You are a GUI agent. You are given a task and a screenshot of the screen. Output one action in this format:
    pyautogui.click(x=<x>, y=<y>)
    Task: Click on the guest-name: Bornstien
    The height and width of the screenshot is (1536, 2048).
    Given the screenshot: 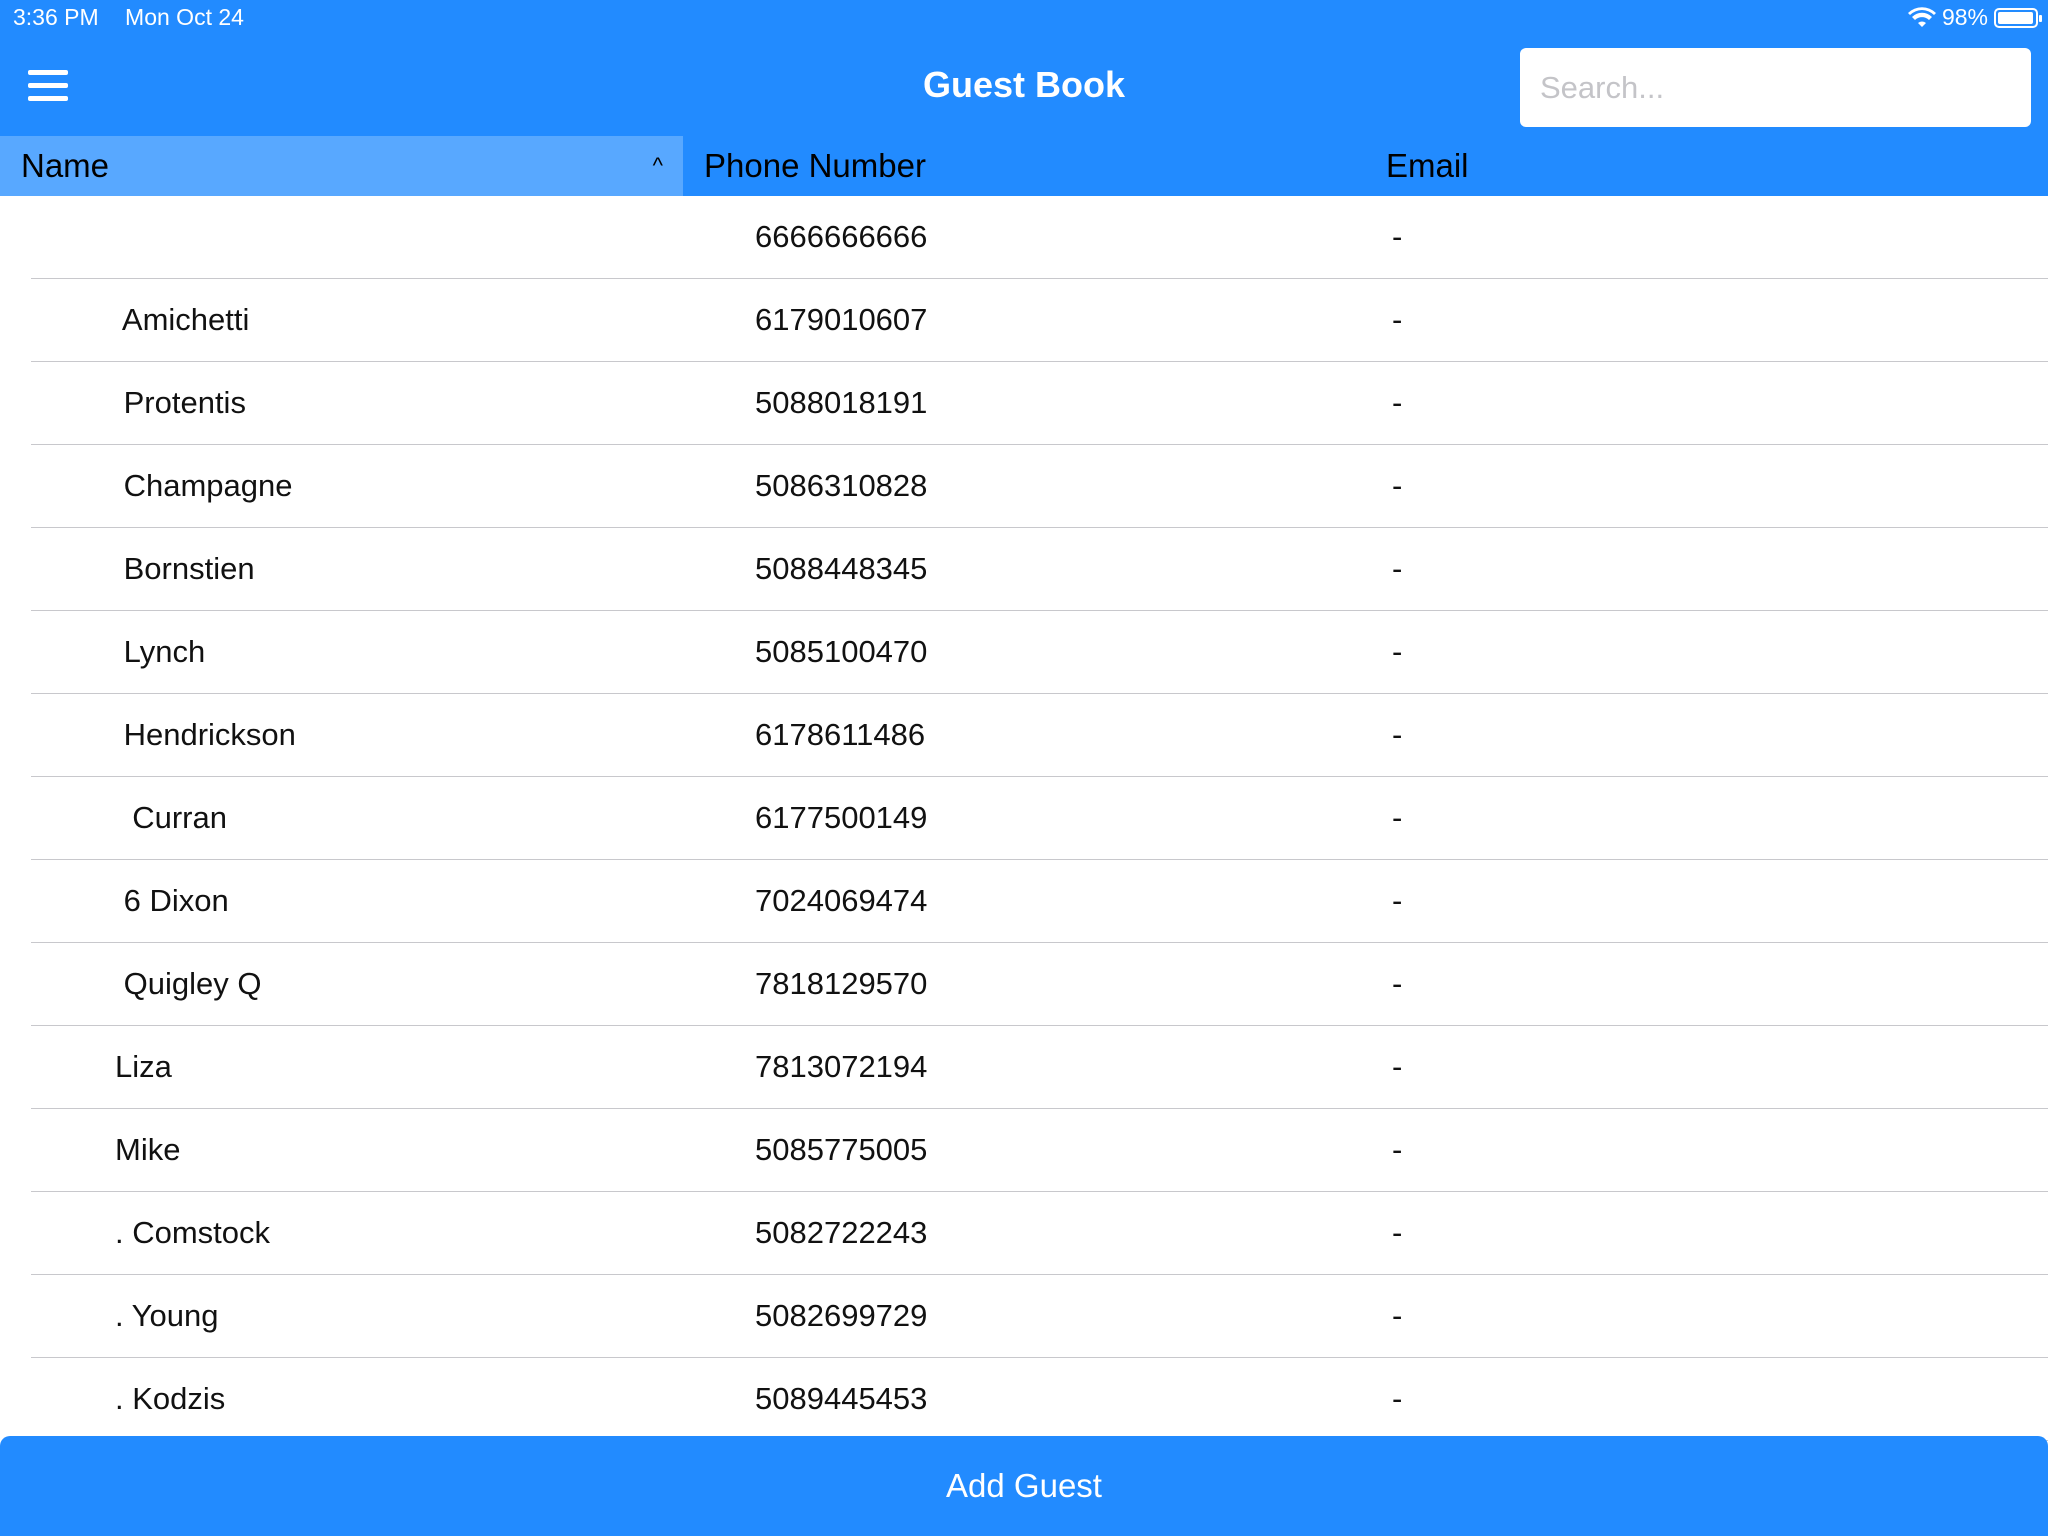 What is the action you would take?
    pyautogui.click(x=185, y=568)
    